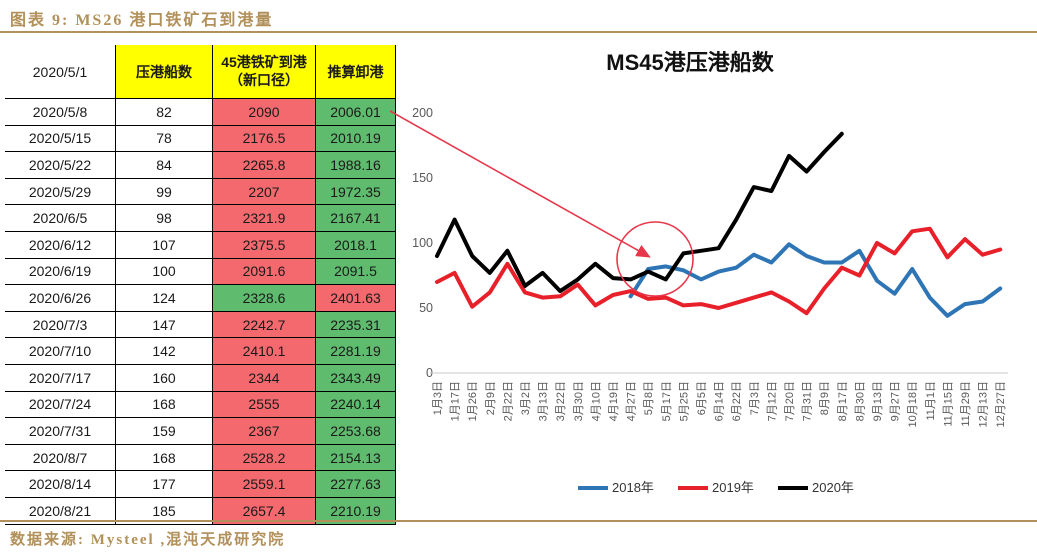  What do you see at coordinates (518, 521) in the screenshot?
I see `bottom-divider` at bounding box center [518, 521].